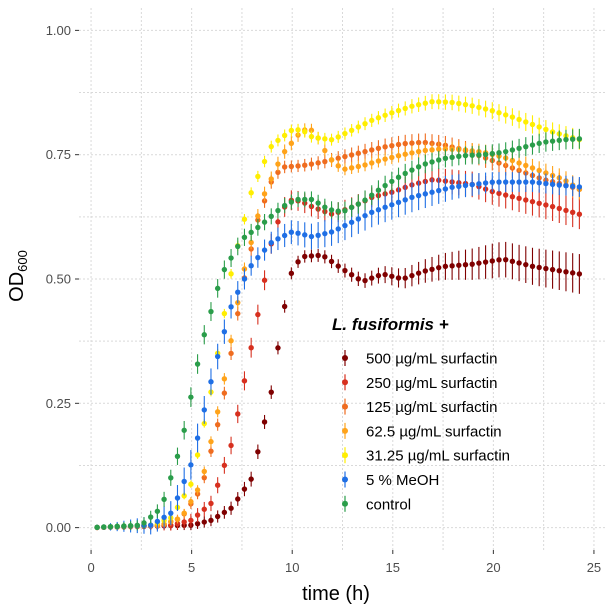  Describe the element at coordinates (58, 527) in the screenshot. I see `y-tick-label: 0.00` at that location.